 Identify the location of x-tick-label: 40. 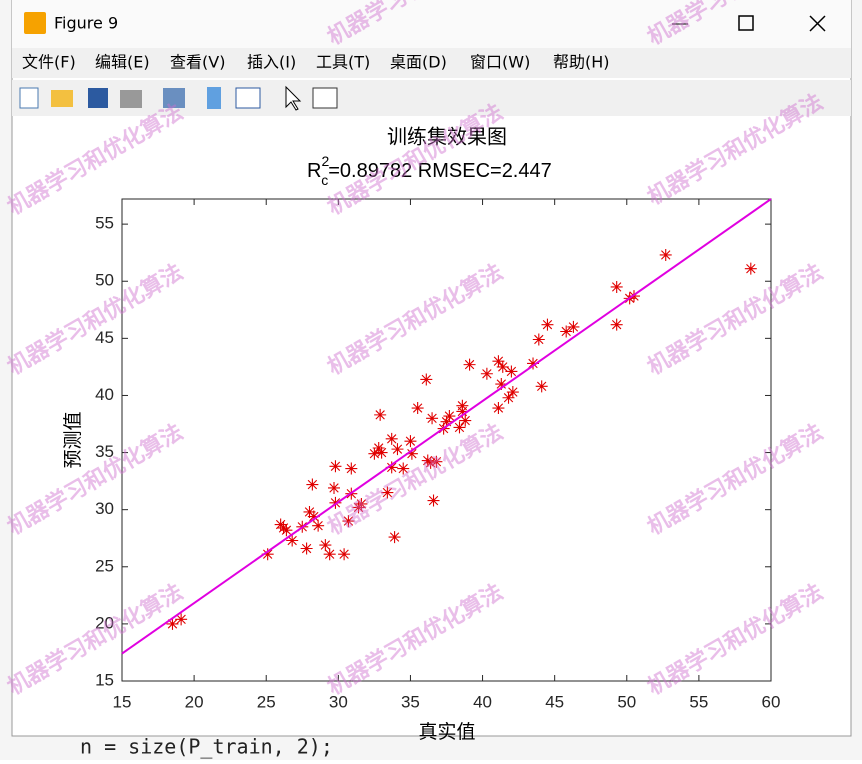
(482, 701).